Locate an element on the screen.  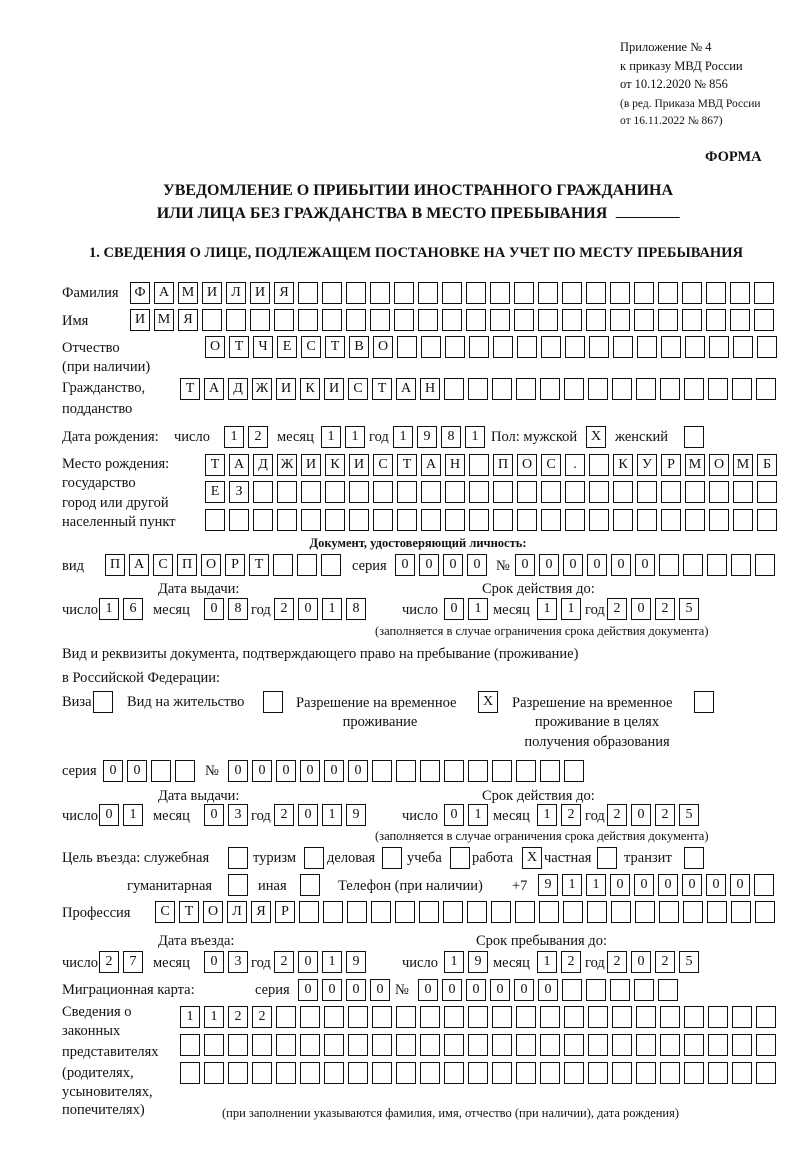
stay-until-year-cell: 2 is located at coordinates (665, 962).